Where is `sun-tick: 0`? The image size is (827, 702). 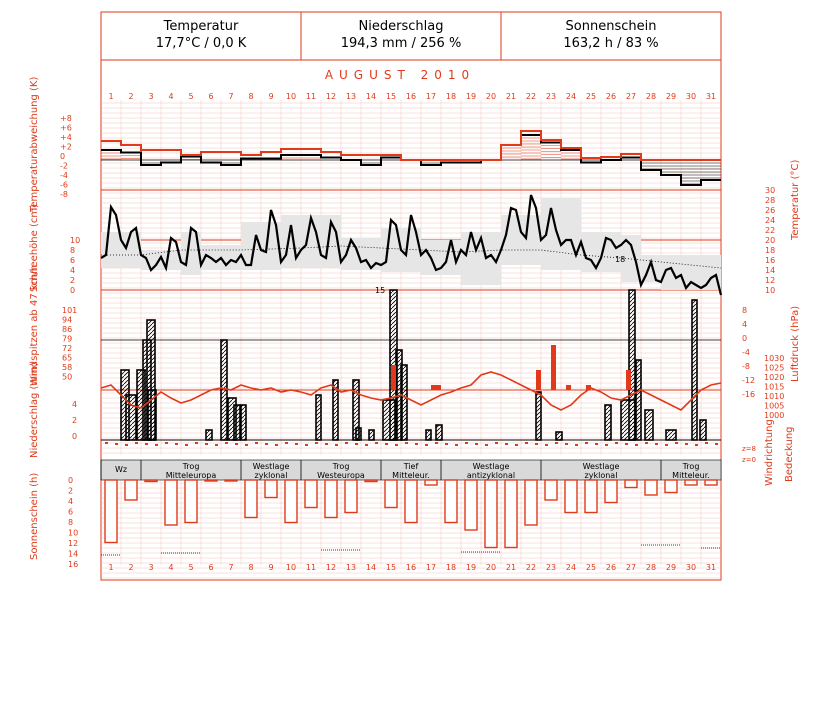
sun-tick: 0 is located at coordinates (70, 480).